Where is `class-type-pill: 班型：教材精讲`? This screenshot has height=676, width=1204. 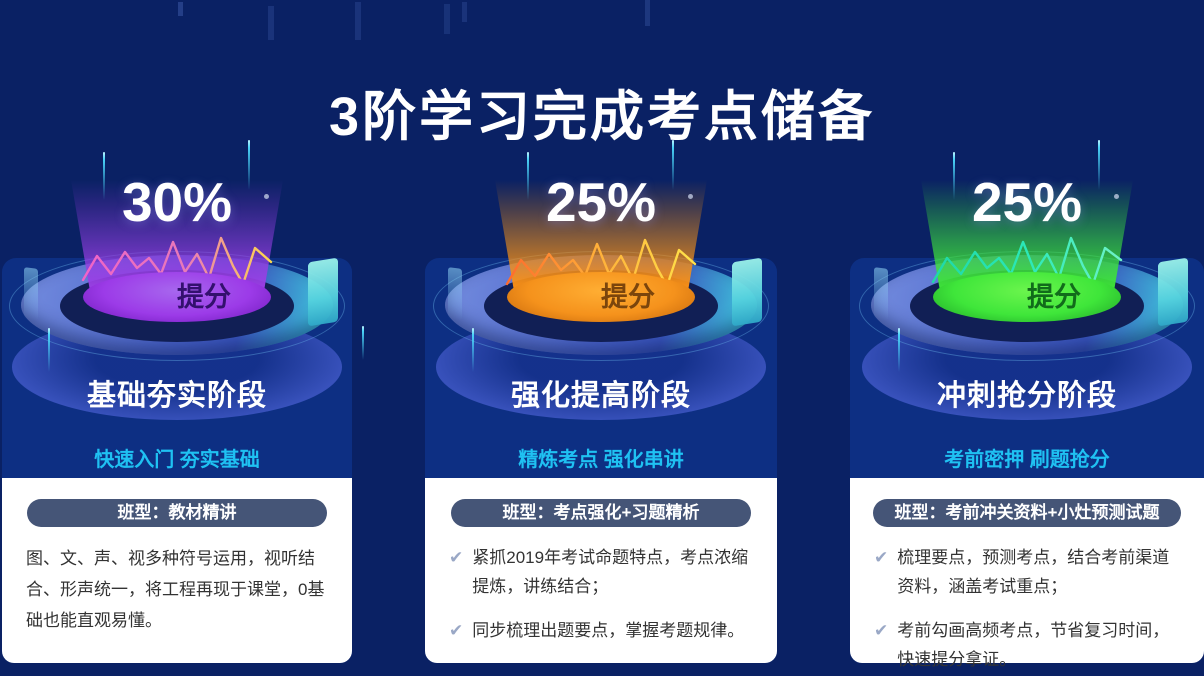
class-type-pill: 班型：教材精讲 is located at coordinates (177, 513).